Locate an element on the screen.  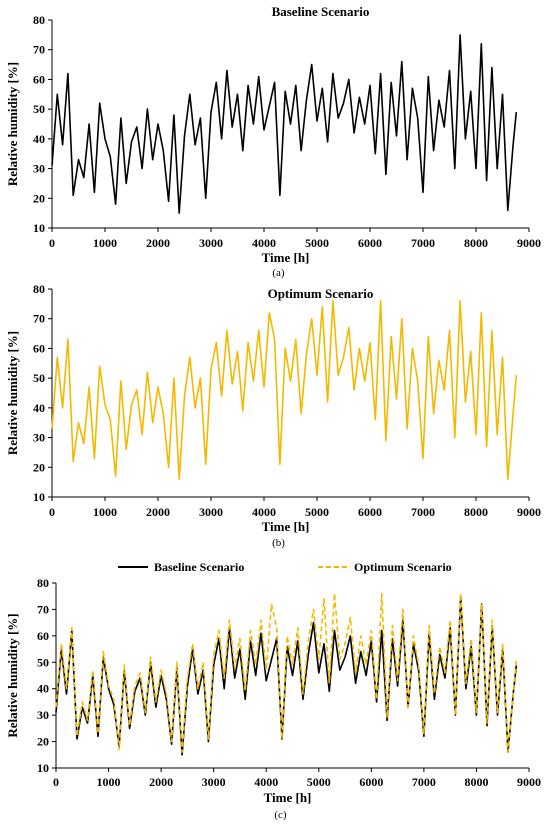
chart-title: Optimum Scenario is located at coordinates (321, 293).